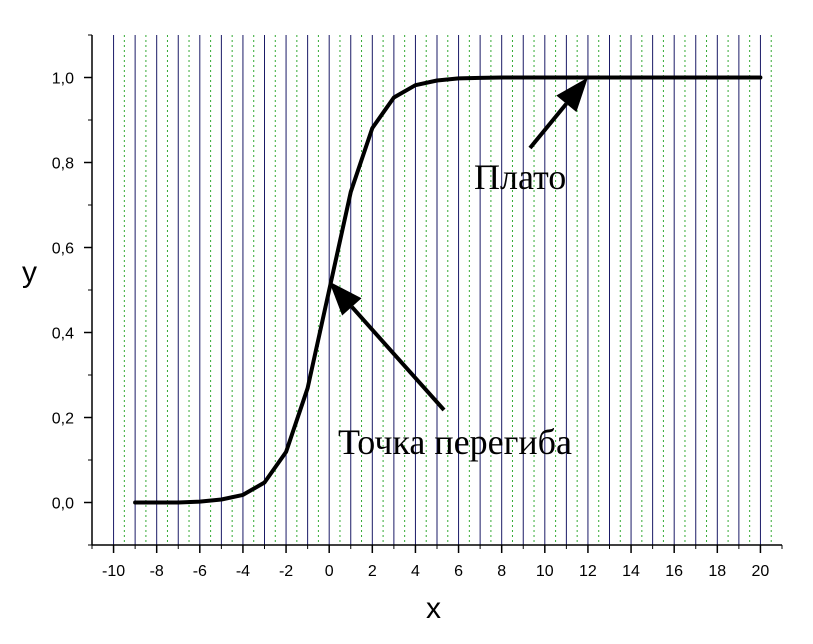  Describe the element at coordinates (113, 571) in the screenshot. I see `x-tick-label: -10` at that location.